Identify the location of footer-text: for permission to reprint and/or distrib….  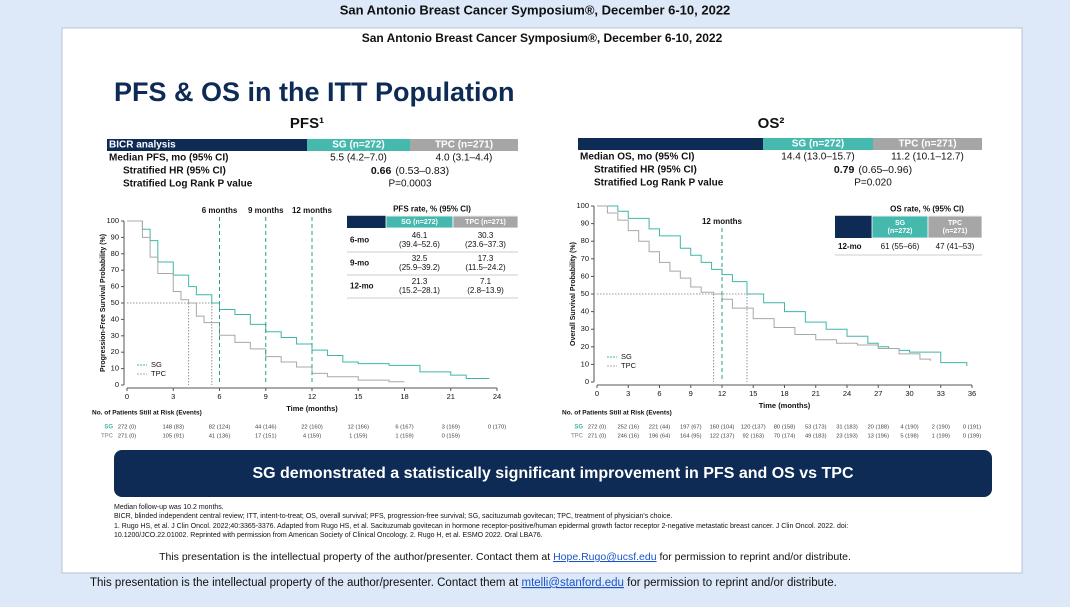
(730, 583).